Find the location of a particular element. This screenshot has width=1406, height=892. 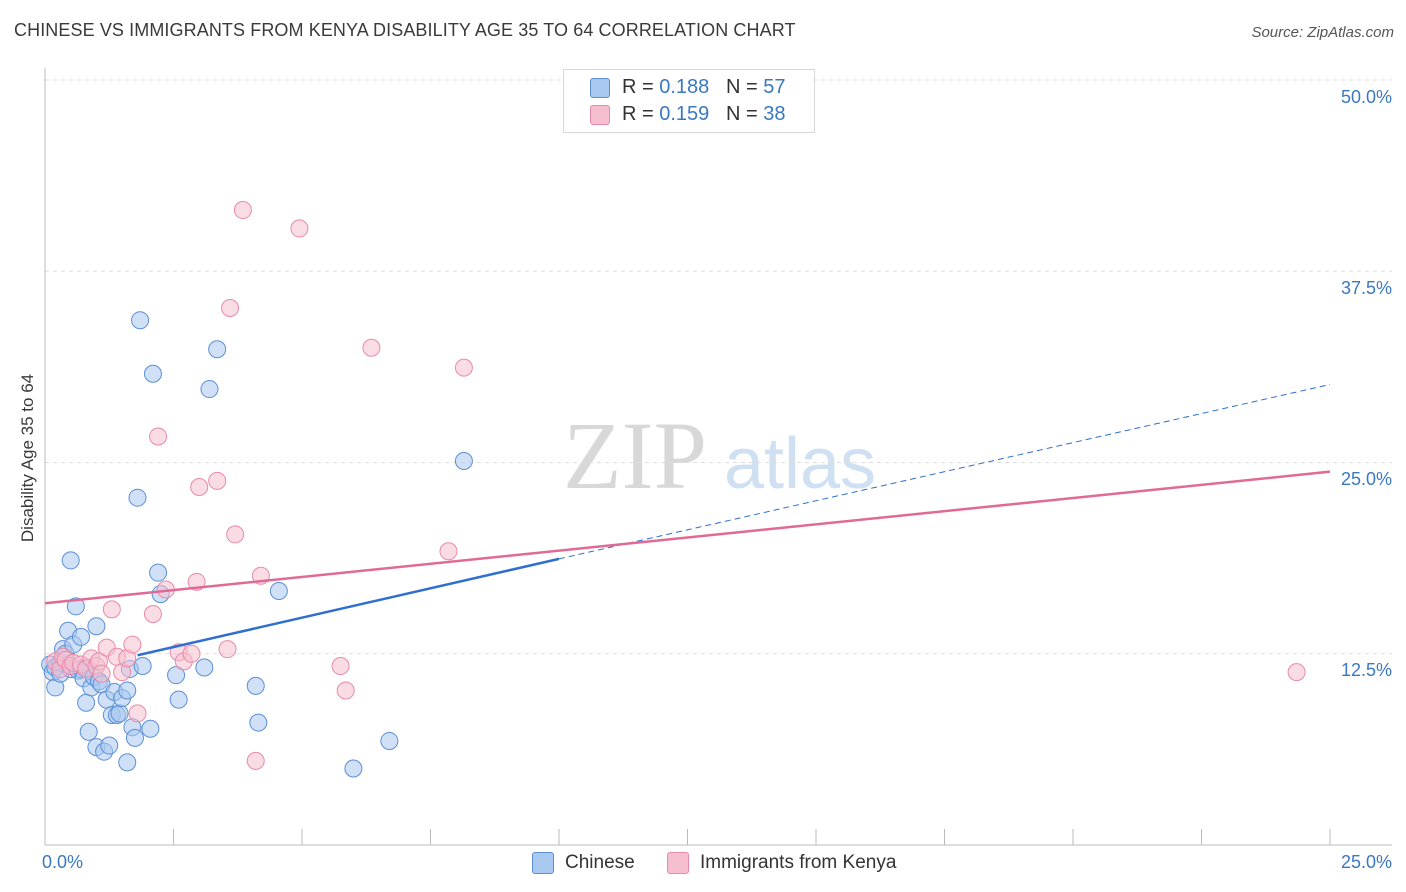

legend-stats-chinese: R = 0.188 N = 57 is located at coordinates (704, 87).